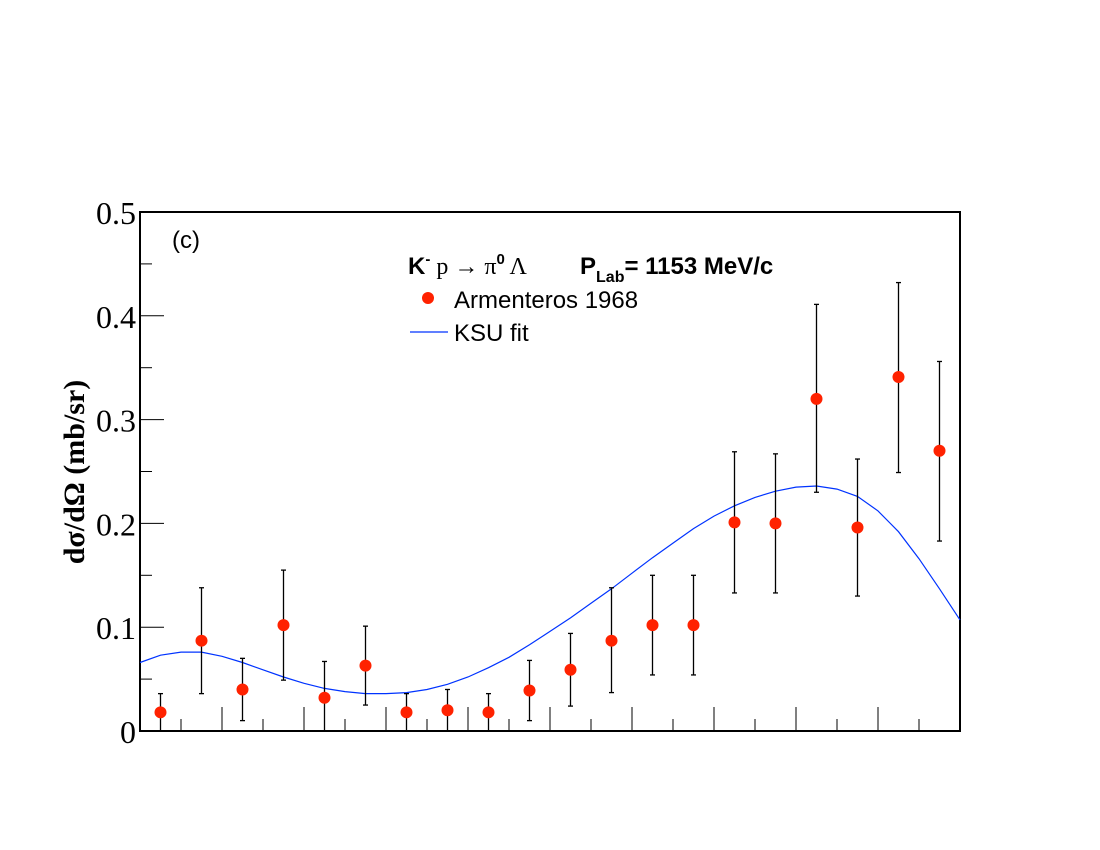  Describe the element at coordinates (588, 266) in the screenshot. I see `plab-p: P` at that location.